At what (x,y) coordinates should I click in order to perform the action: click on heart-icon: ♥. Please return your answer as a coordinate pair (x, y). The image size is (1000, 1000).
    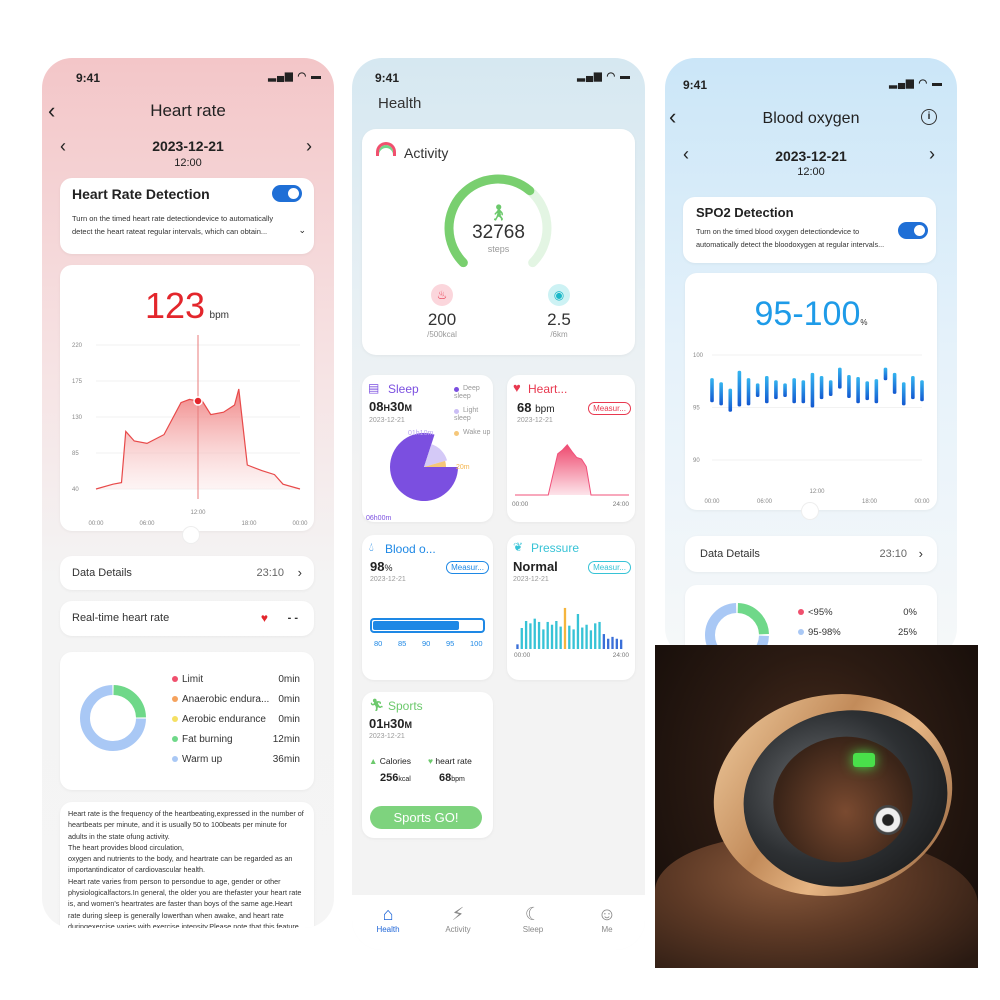
    Looking at the image, I should click on (517, 387).